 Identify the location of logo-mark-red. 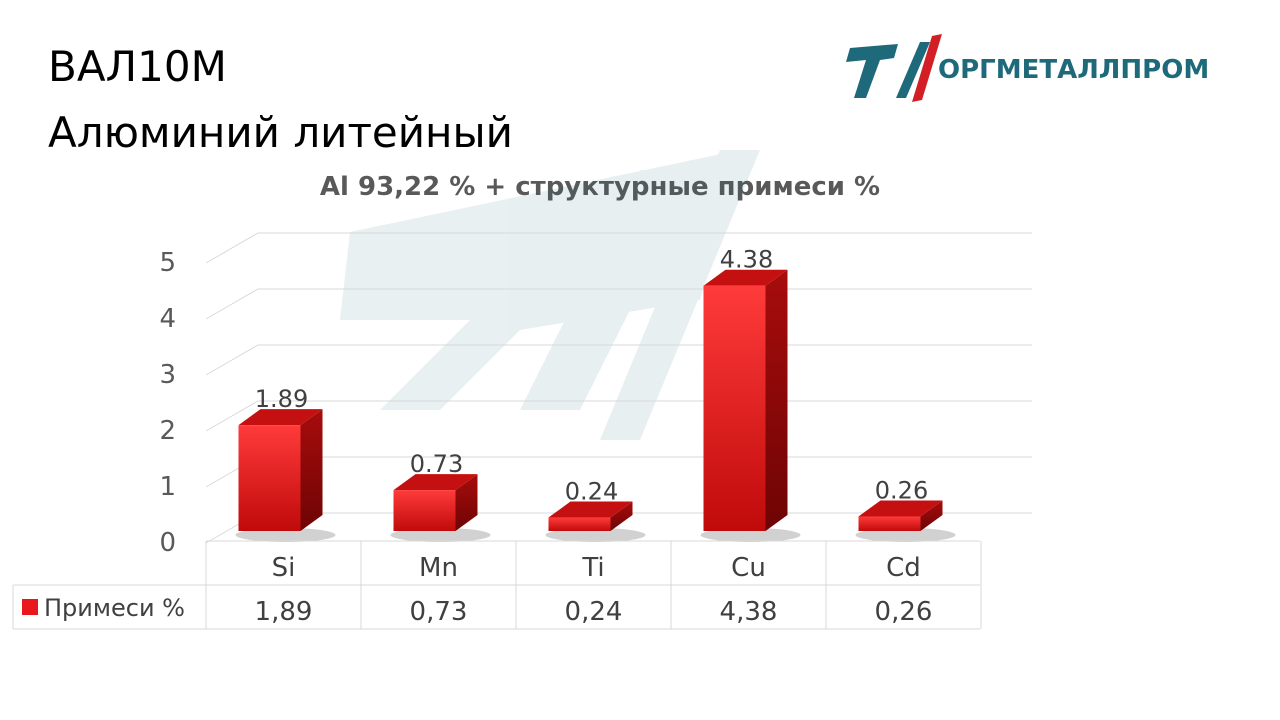
(927, 68).